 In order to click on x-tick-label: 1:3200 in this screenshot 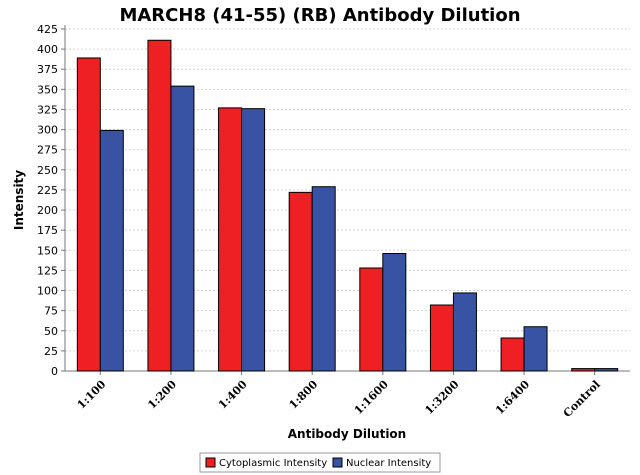, I will do `click(441, 397)`.